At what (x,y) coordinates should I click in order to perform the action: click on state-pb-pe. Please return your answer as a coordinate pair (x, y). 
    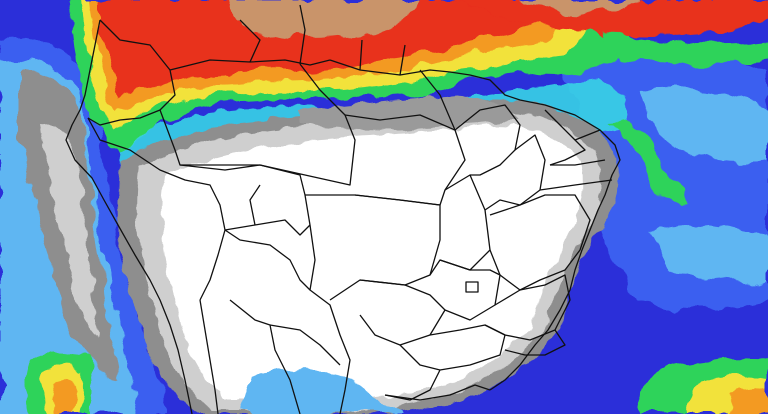
    Looking at the image, I should click on (576, 175).